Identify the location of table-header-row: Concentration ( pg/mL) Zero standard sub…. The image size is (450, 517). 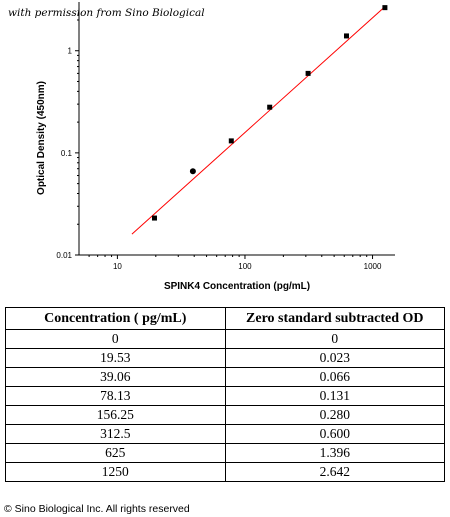
(225, 318).